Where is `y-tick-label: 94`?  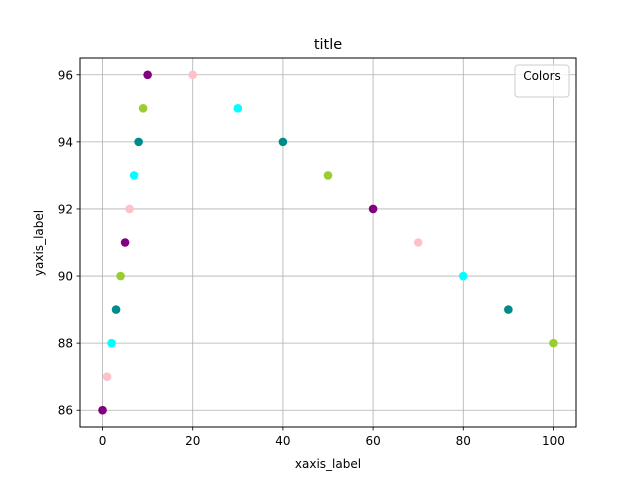
y-tick-label: 94 is located at coordinates (65, 142).